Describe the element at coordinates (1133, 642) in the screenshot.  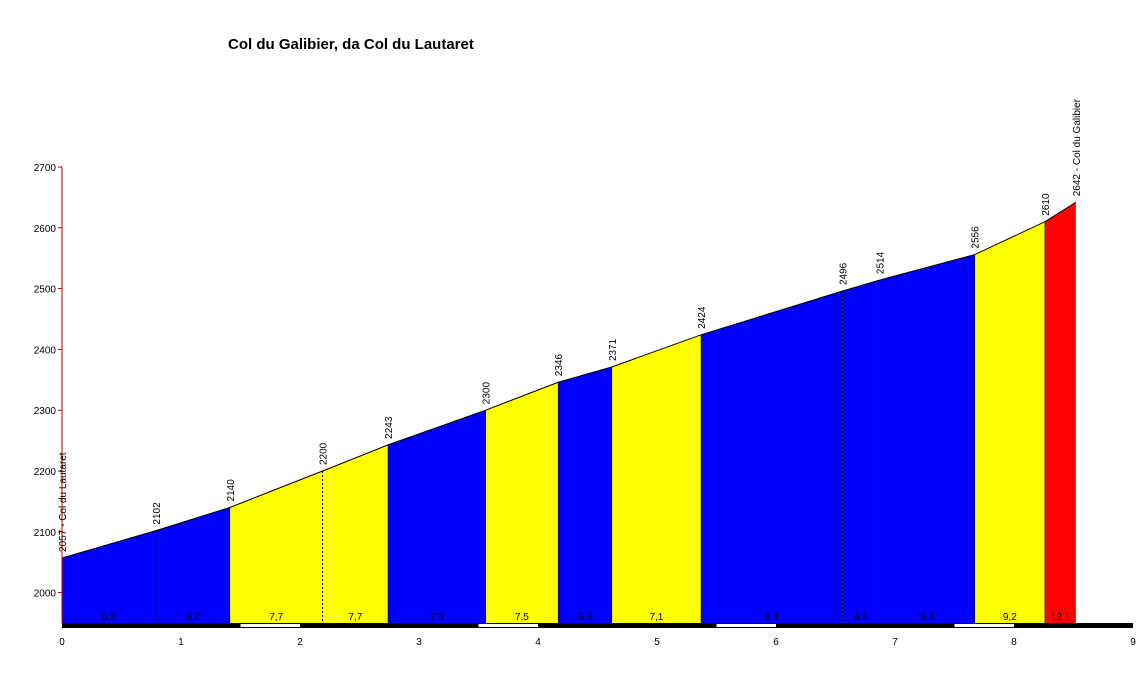
I see `x-tick-label: 9` at that location.